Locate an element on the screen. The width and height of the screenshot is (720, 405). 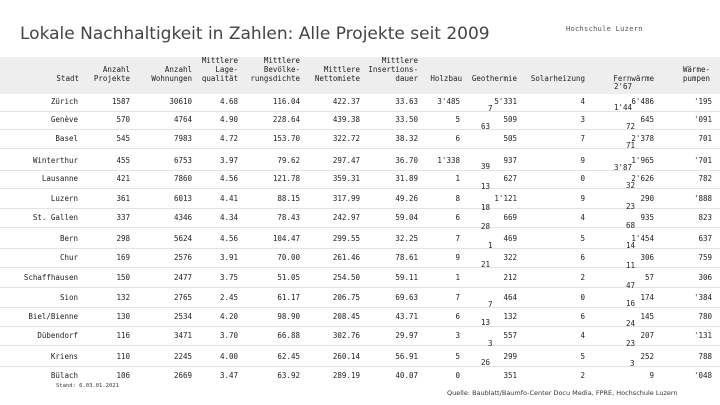
table-cell-fern: 935 is located at coordinates (647, 217).